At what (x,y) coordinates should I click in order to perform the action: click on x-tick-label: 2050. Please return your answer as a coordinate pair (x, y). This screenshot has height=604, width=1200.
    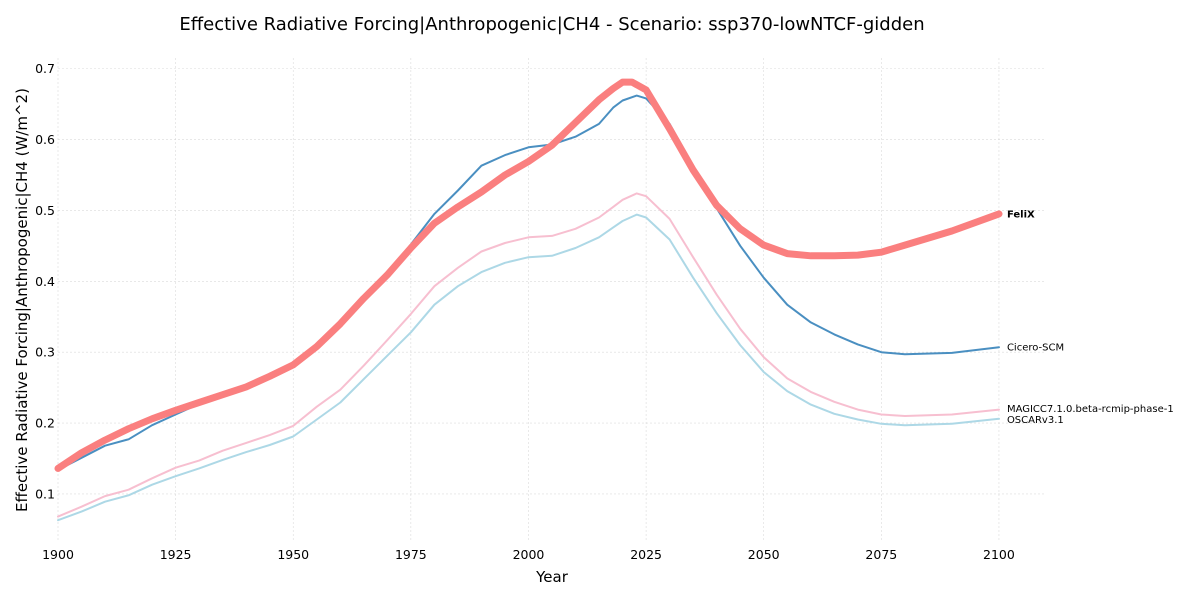
    Looking at the image, I should click on (764, 554).